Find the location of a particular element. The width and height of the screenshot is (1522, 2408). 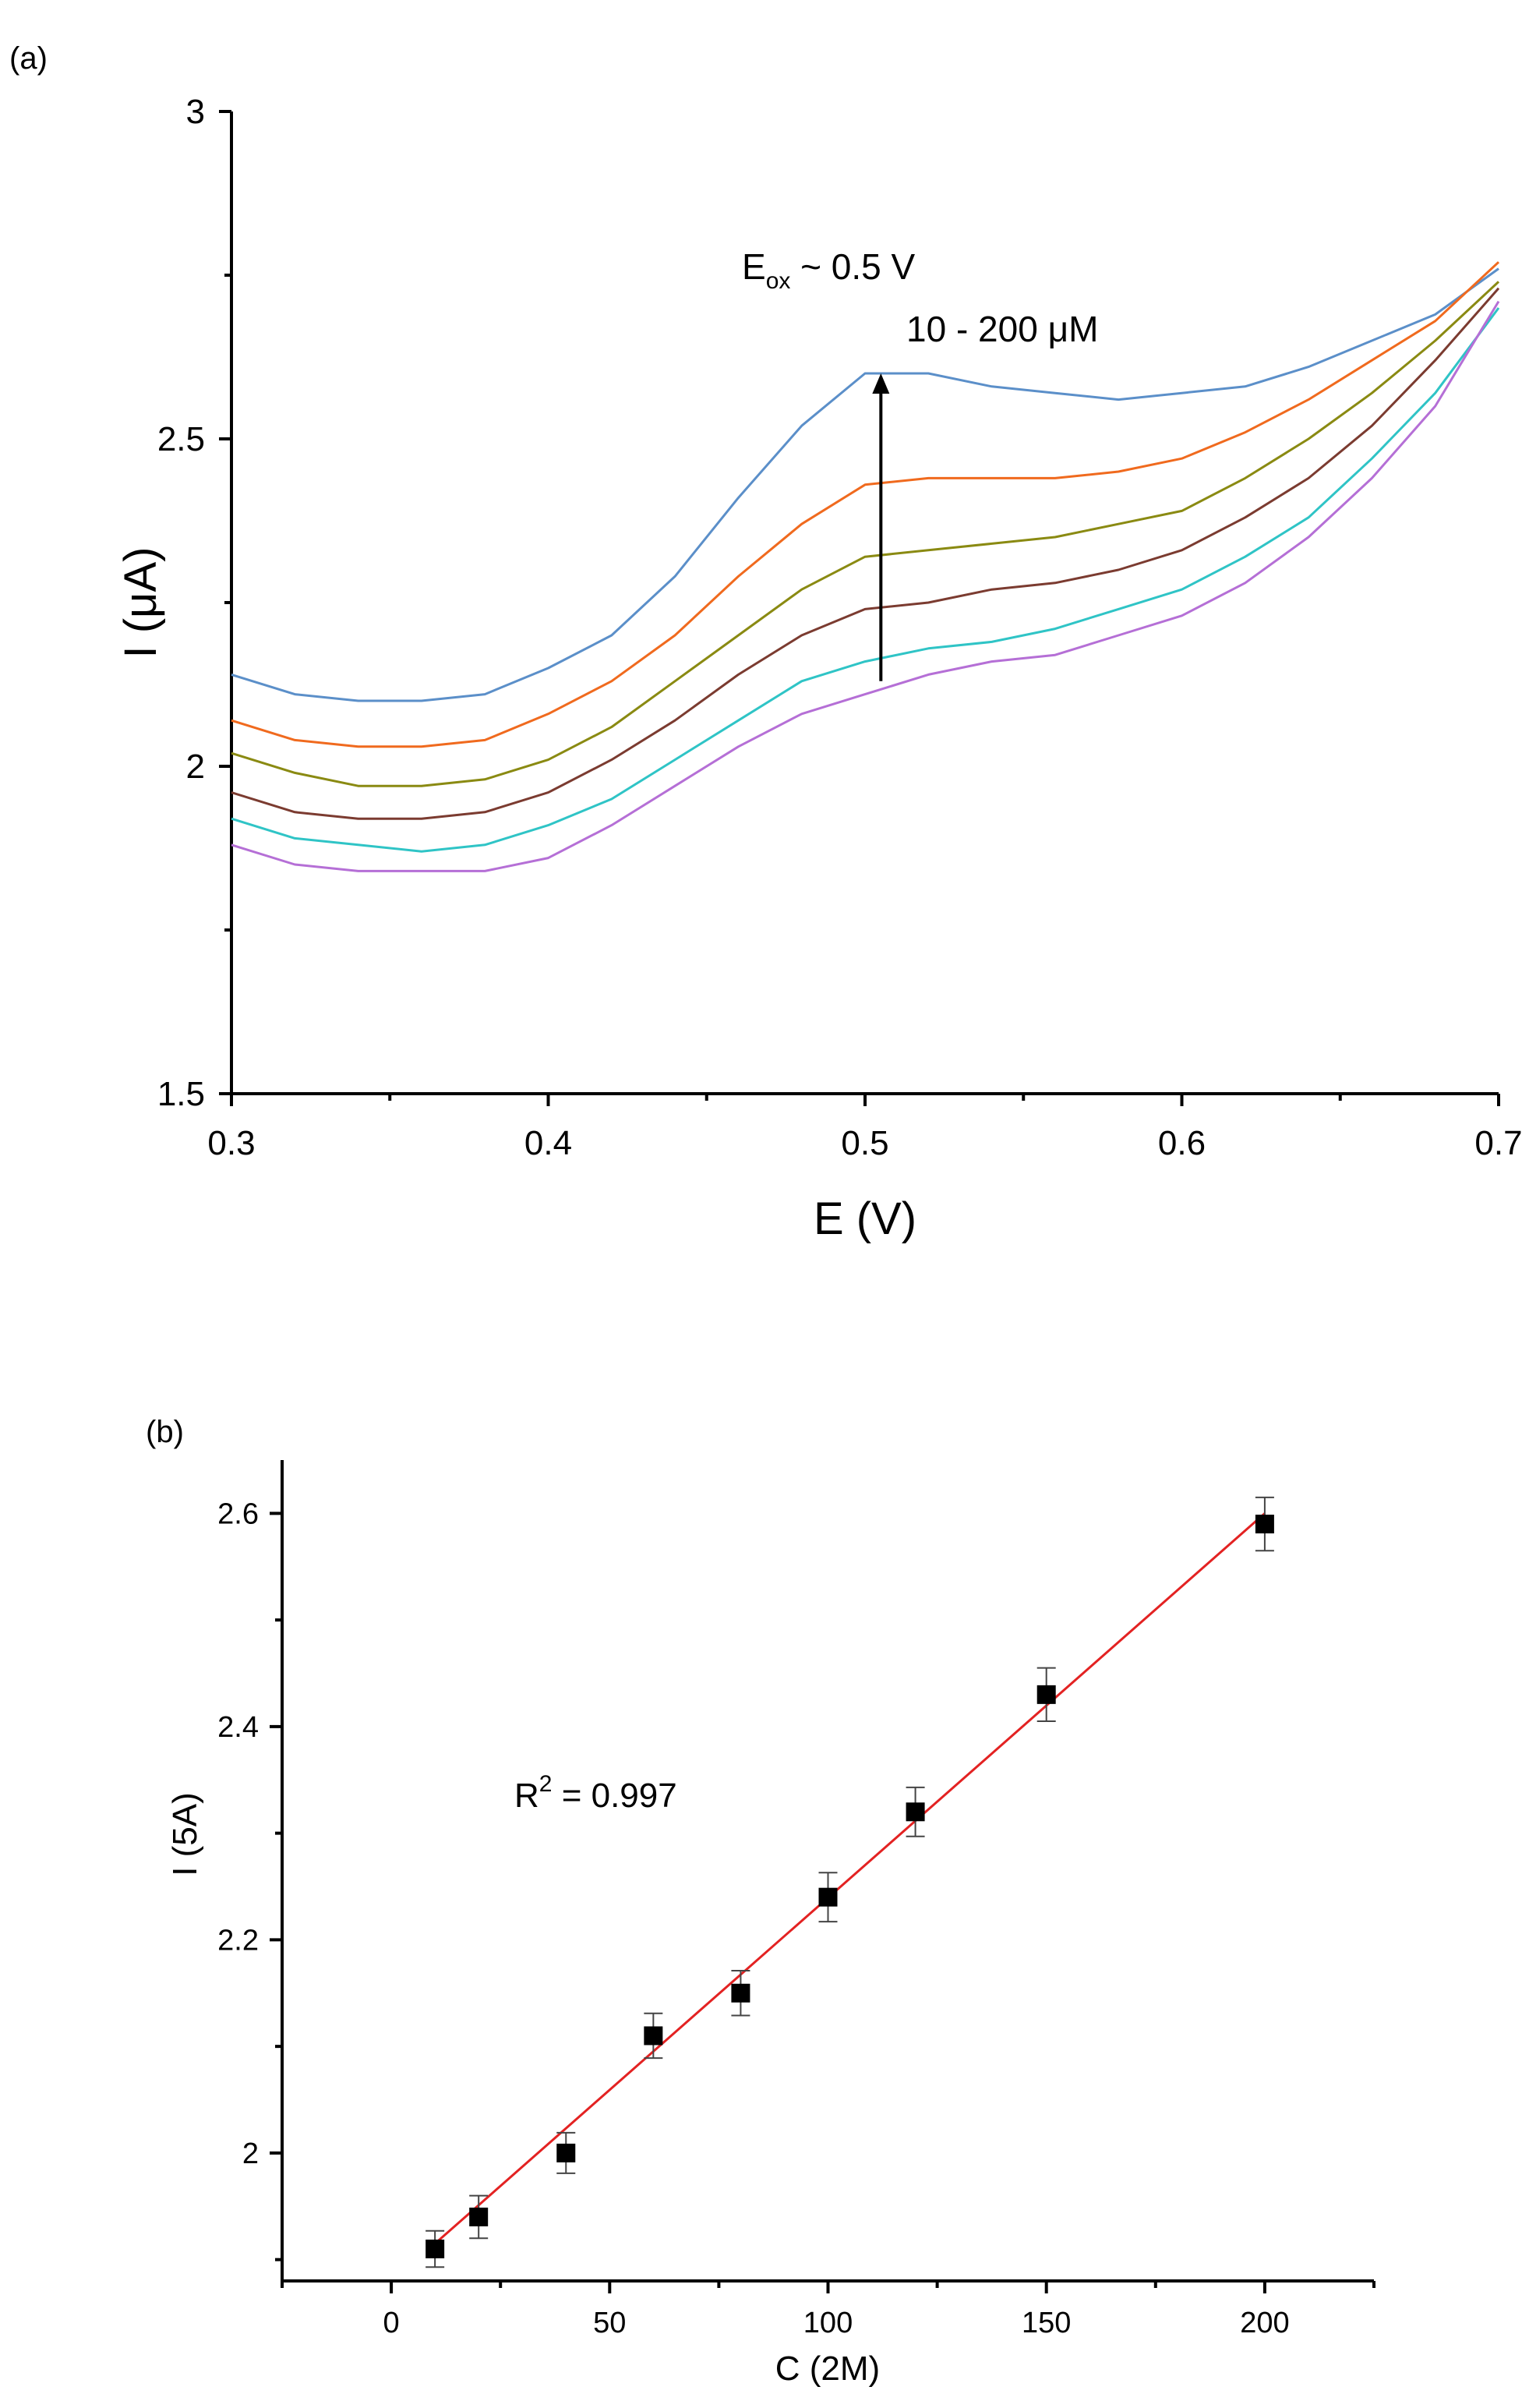

panel-a-y-tick-label: 2 is located at coordinates (195, 767).